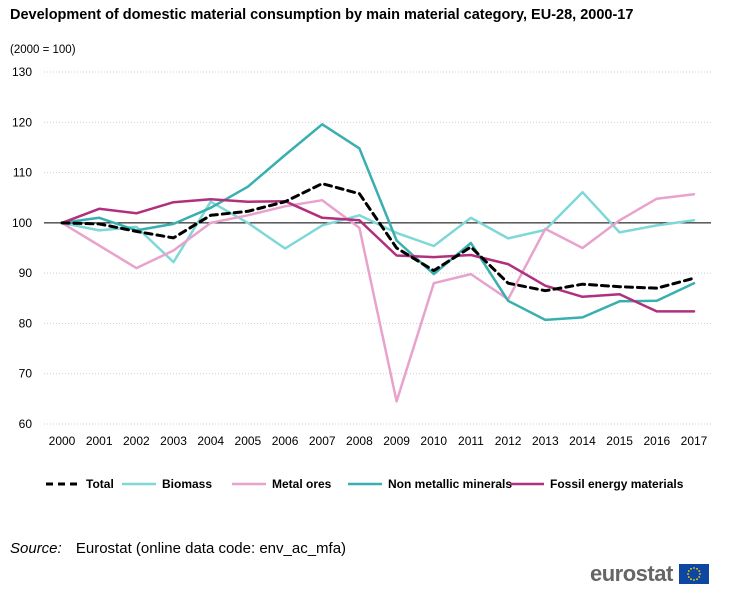  Describe the element at coordinates (187, 484) in the screenshot. I see `legend-label: Biomass` at that location.